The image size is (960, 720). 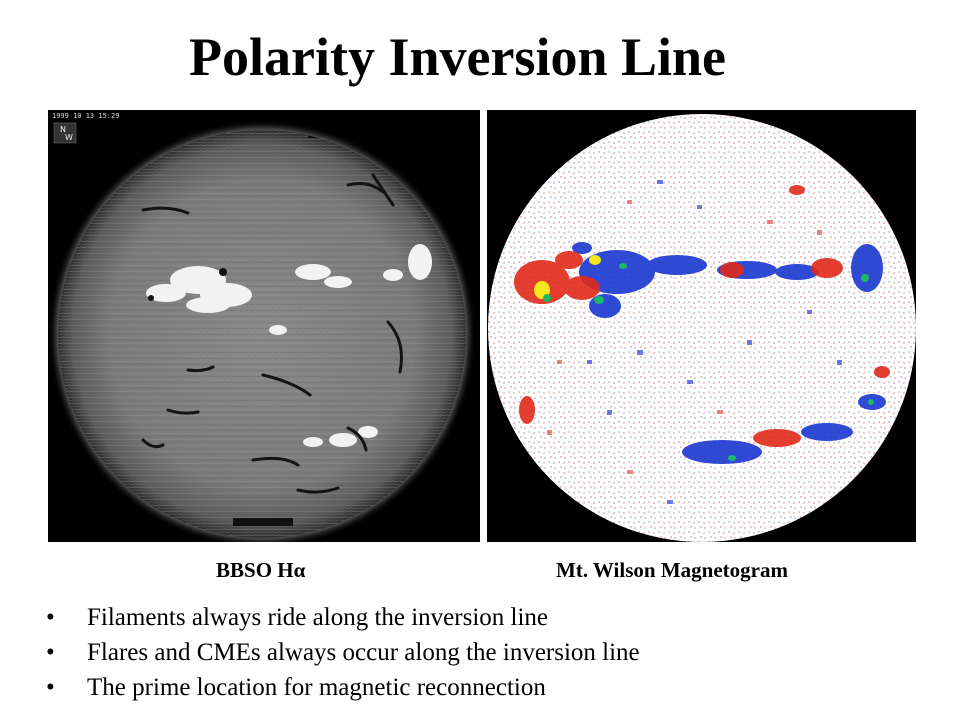 I want to click on halpha-caption: BBSO Hα, so click(x=261, y=570).